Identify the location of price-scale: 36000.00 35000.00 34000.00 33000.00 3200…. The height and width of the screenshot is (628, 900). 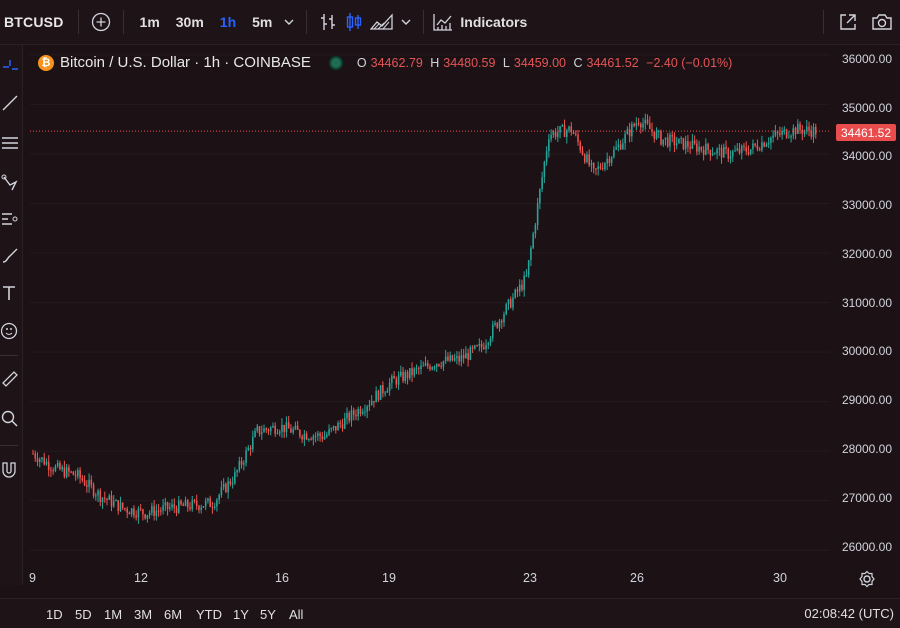
(865, 315).